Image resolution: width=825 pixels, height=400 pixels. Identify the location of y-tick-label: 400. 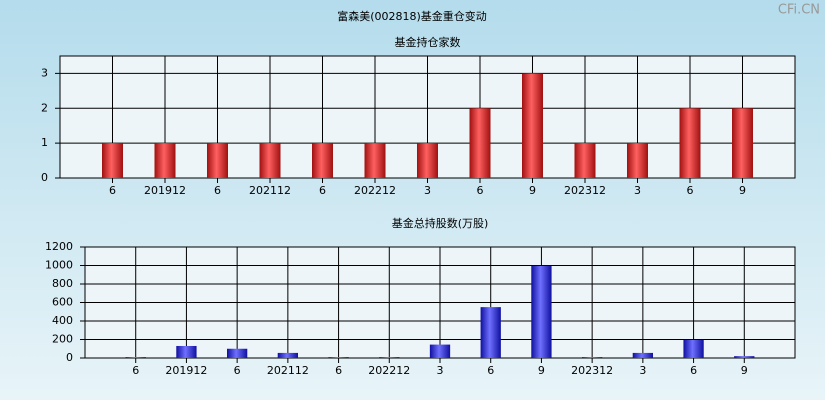
(62, 320).